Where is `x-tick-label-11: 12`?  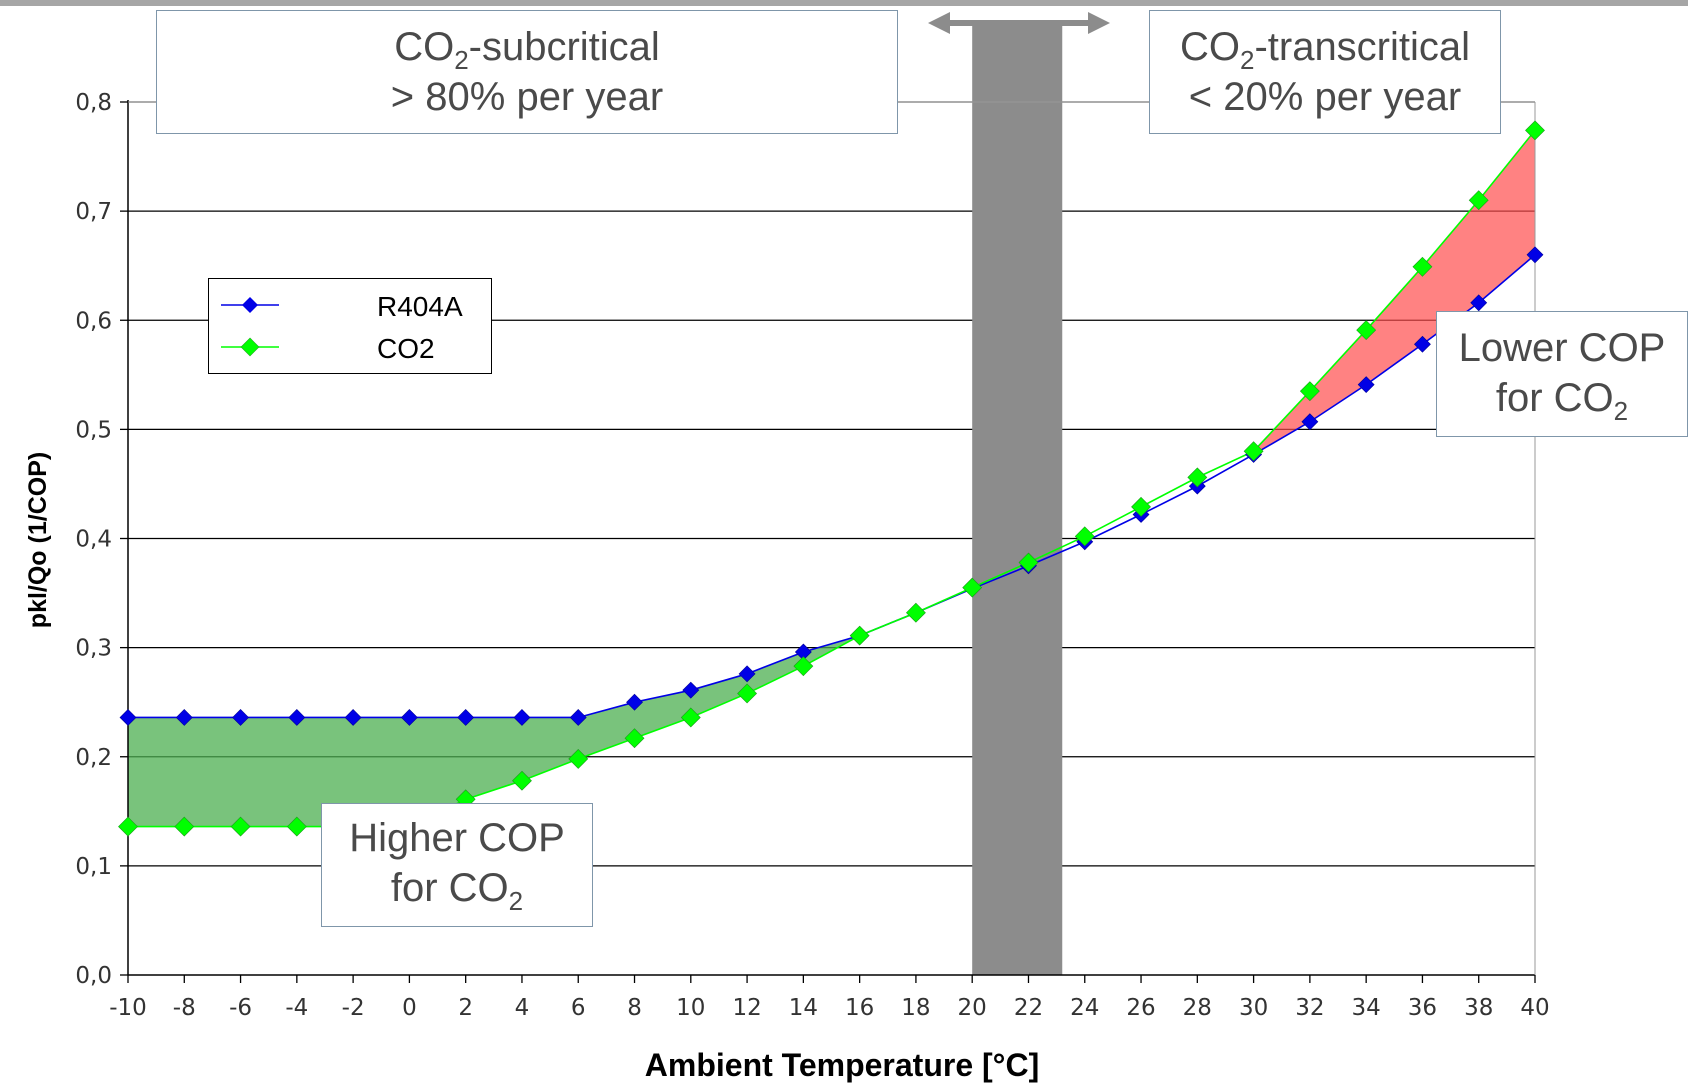 x-tick-label-11: 12 is located at coordinates (746, 1008).